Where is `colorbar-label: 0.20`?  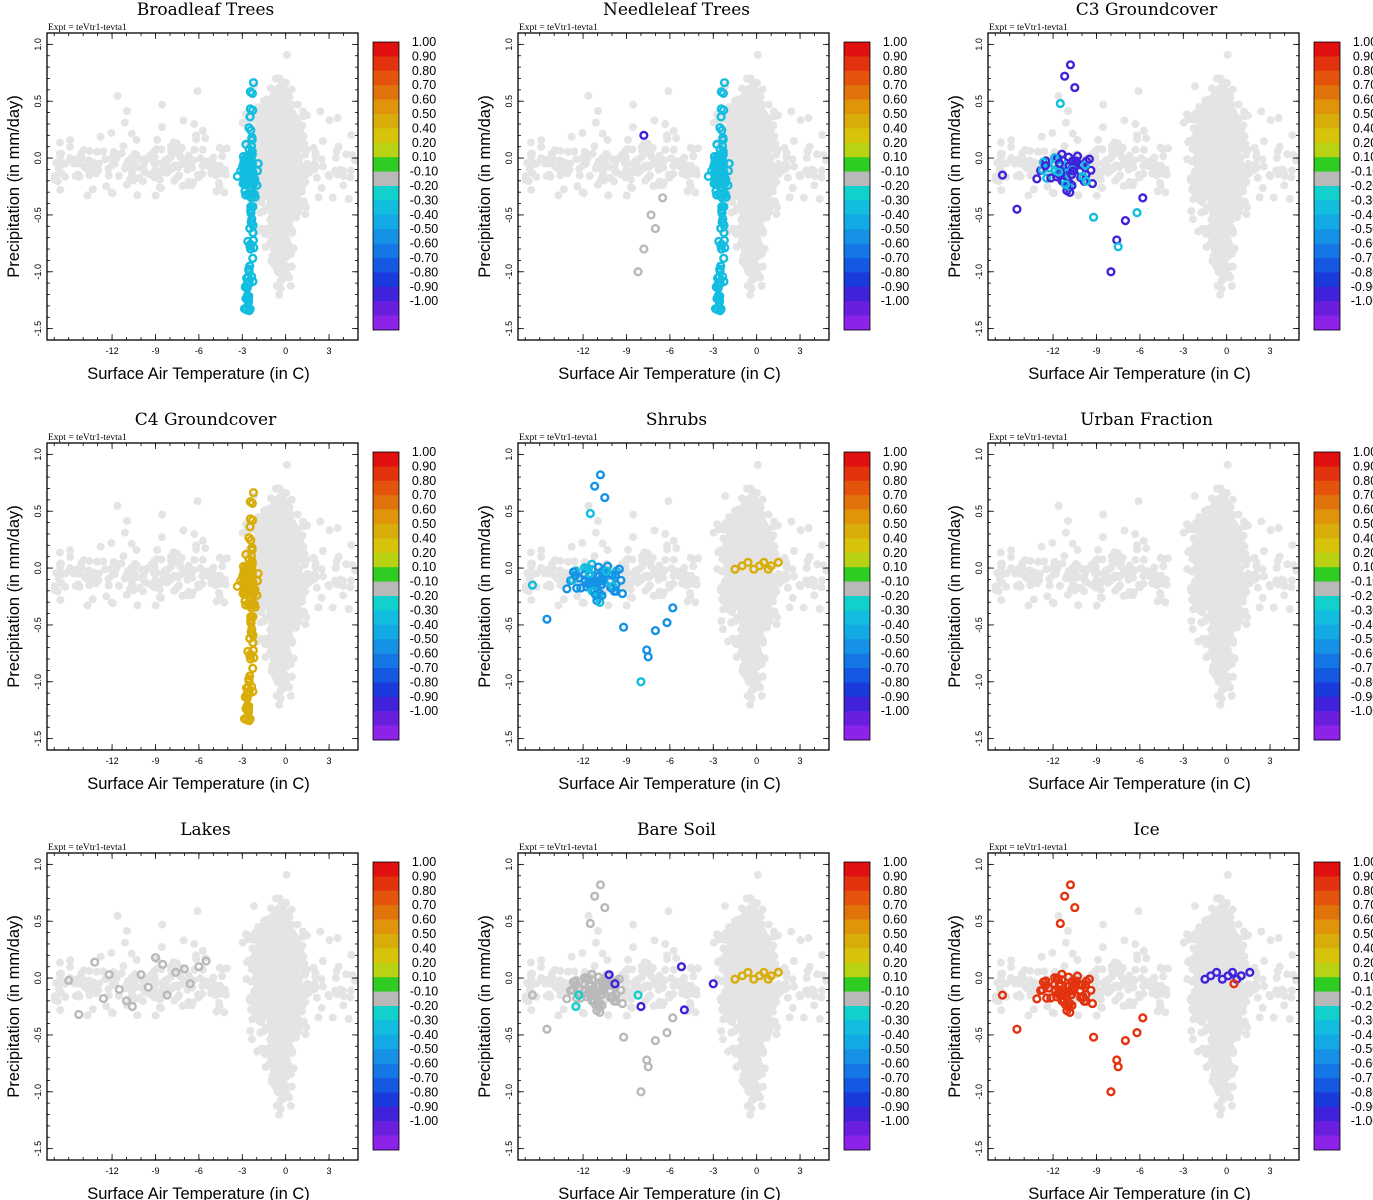 colorbar-label: 0.20 is located at coordinates (424, 143).